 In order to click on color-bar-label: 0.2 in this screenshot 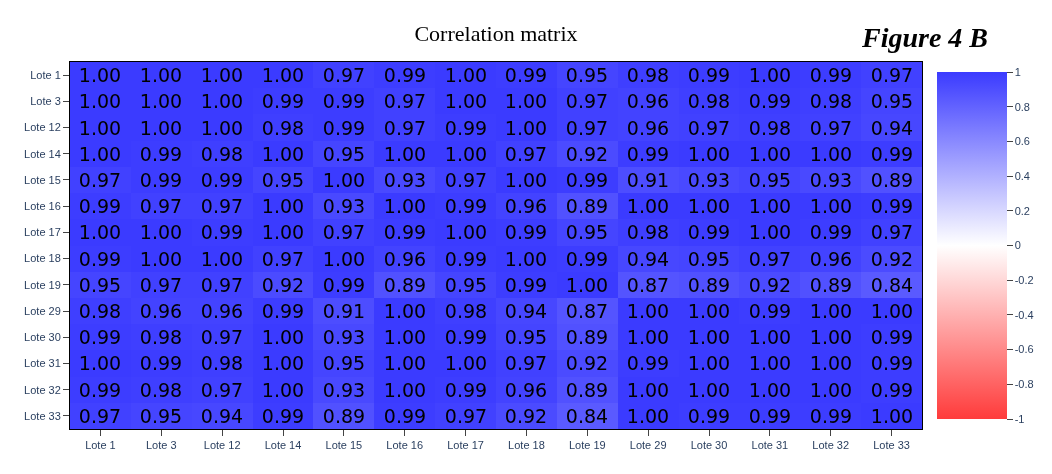, I will do `click(1022, 210)`.